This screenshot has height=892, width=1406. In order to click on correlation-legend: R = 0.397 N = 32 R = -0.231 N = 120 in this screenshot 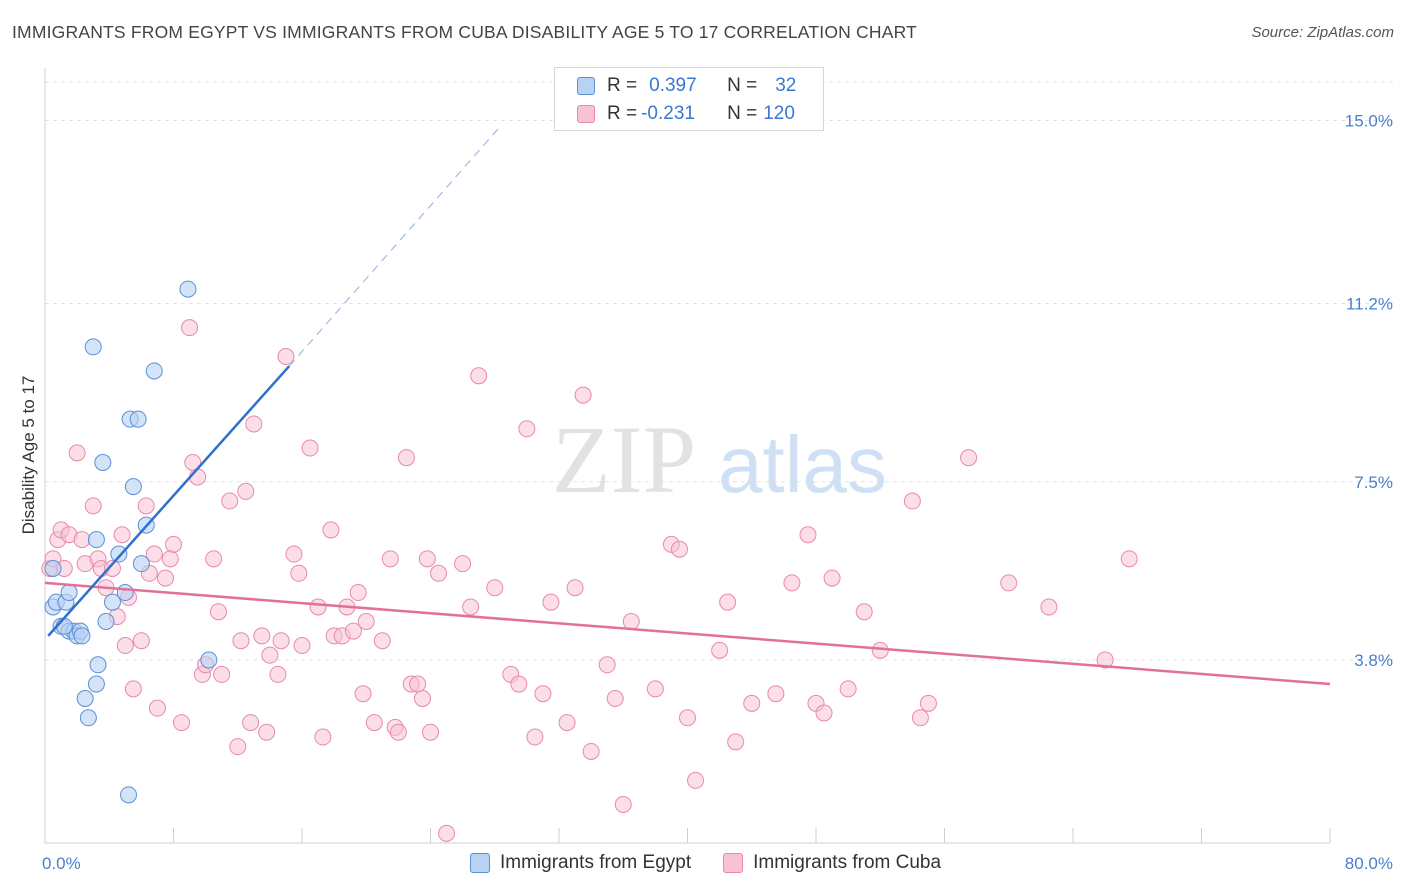, I will do `click(689, 99)`.